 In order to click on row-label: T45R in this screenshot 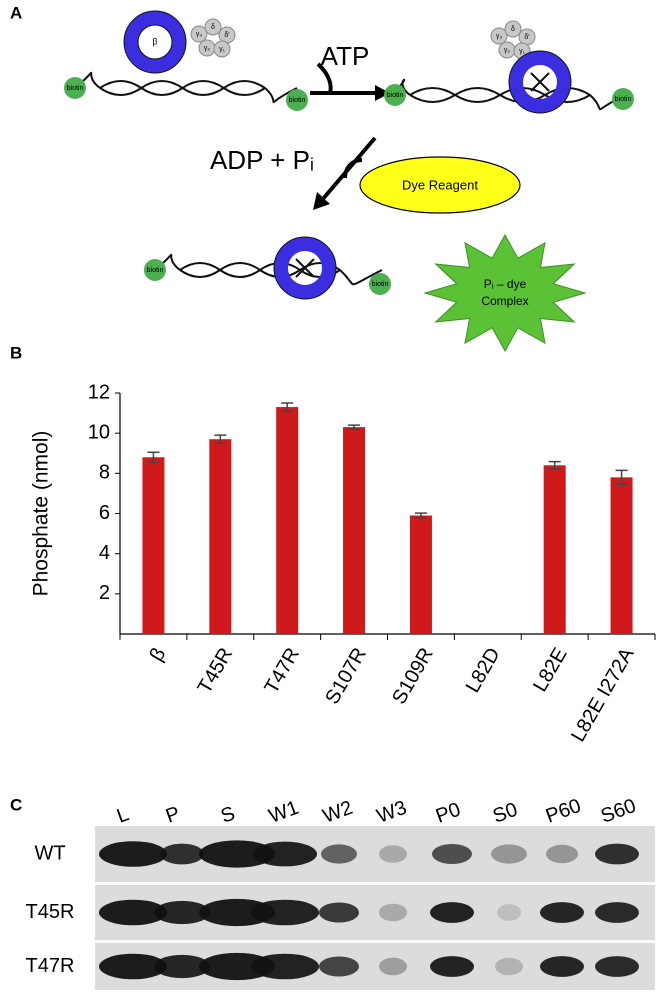, I will do `click(50, 912)`.